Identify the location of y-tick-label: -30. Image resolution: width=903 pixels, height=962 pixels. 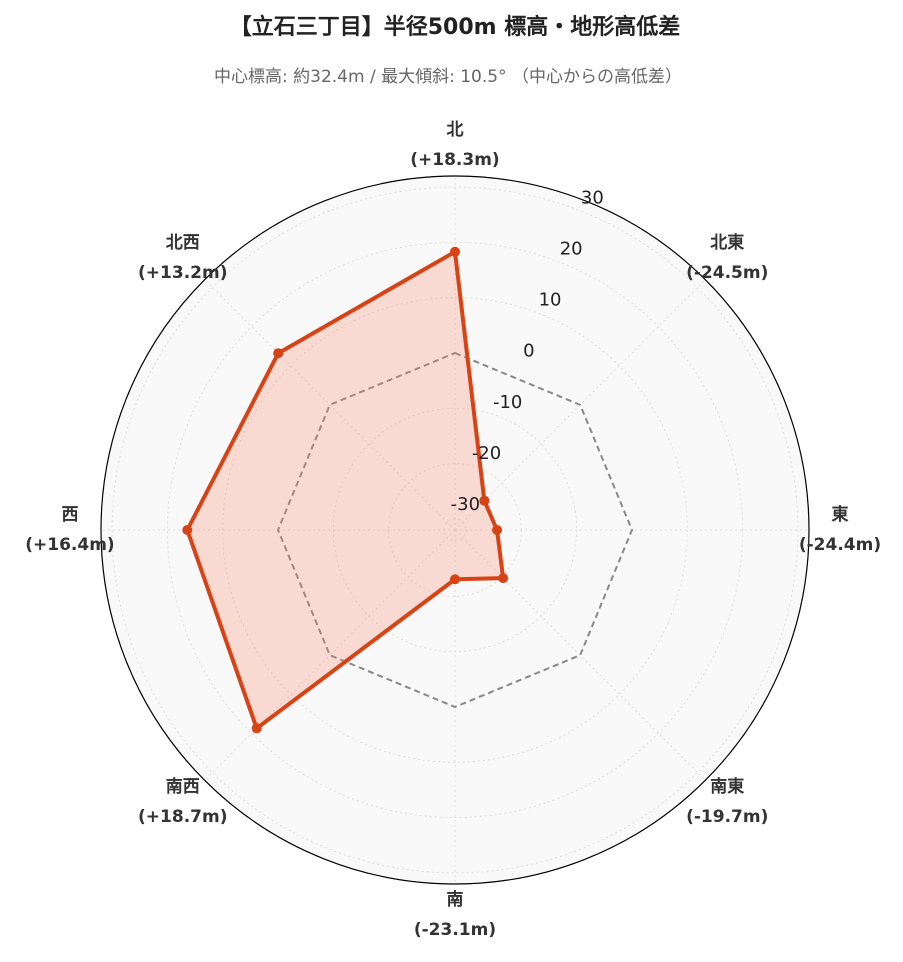
(465, 504).